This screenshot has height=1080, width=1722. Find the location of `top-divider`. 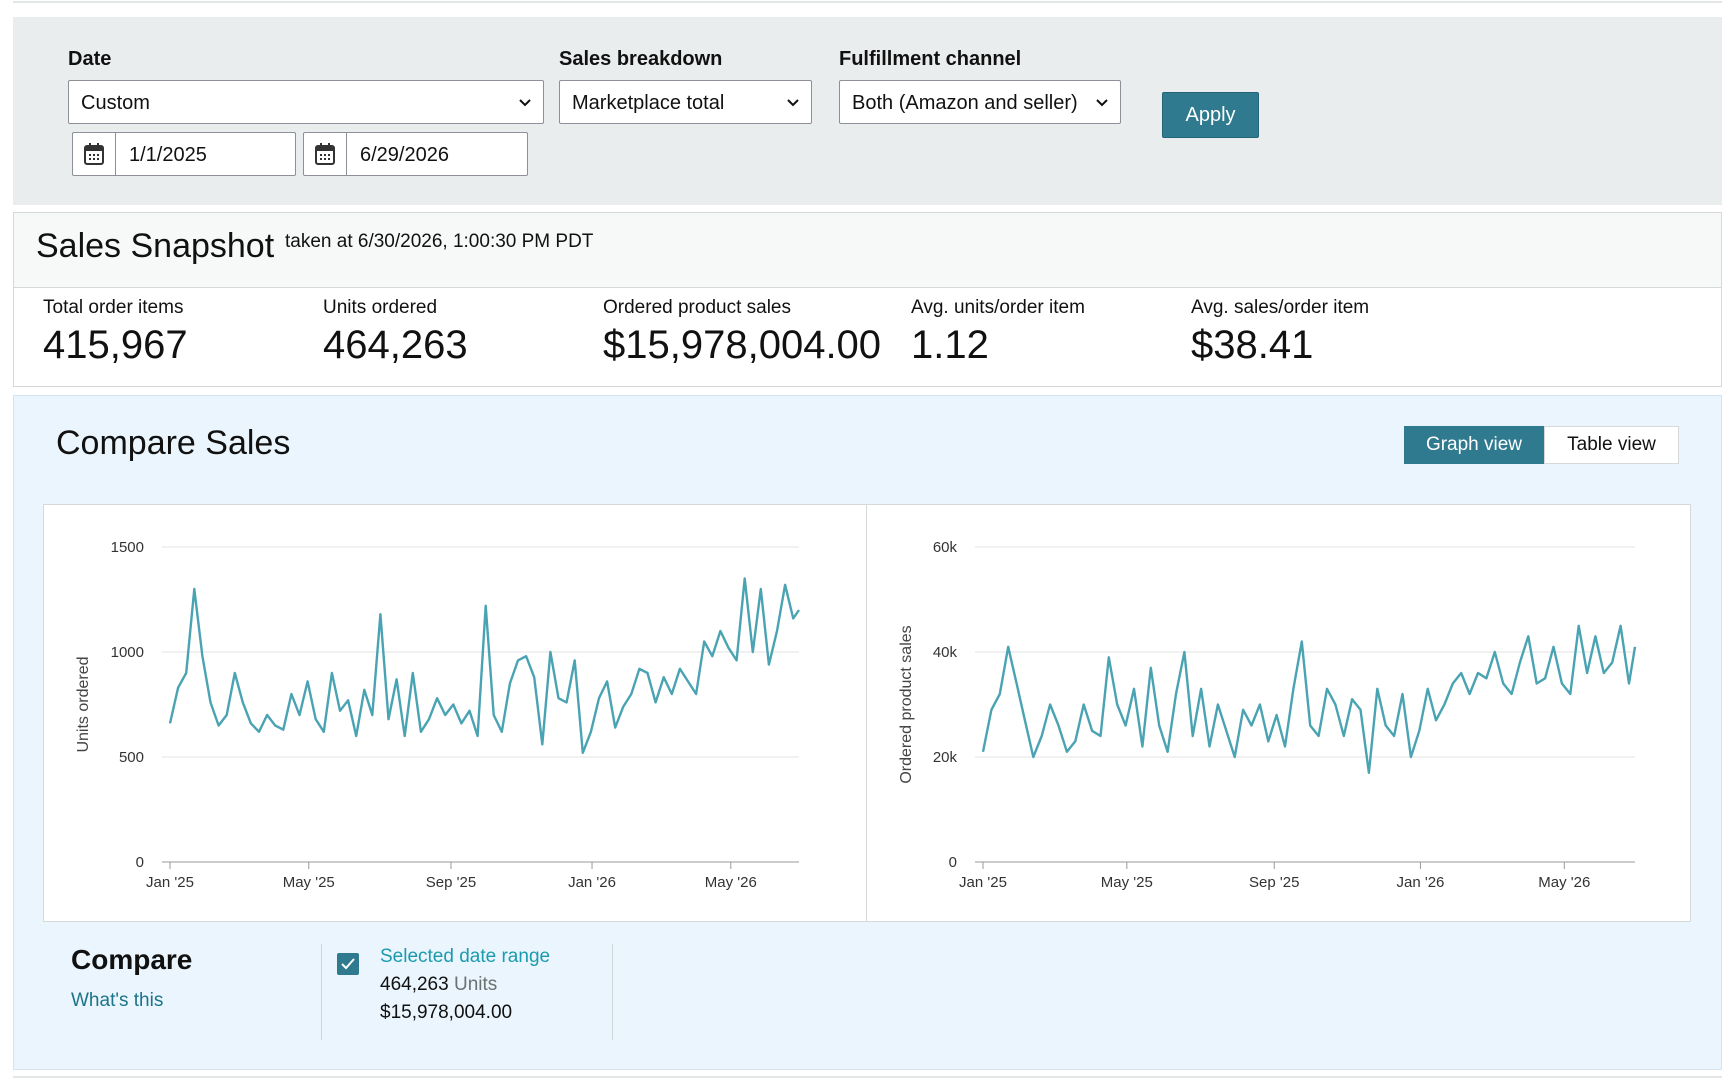

top-divider is located at coordinates (867, 2).